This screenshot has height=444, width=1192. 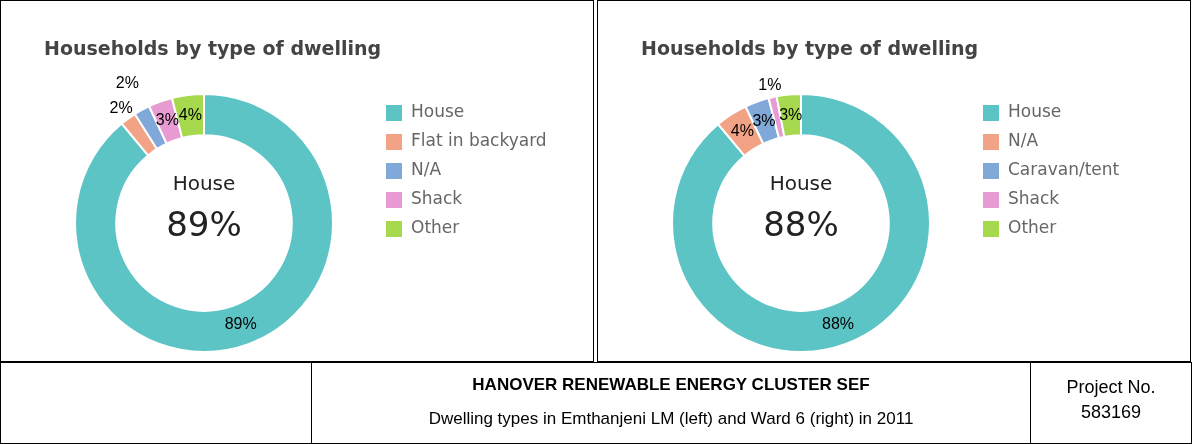 What do you see at coordinates (671, 385) in the screenshot?
I see `text: HANOVER RENEWABLE ENERGY CLUSTER SEF` at bounding box center [671, 385].